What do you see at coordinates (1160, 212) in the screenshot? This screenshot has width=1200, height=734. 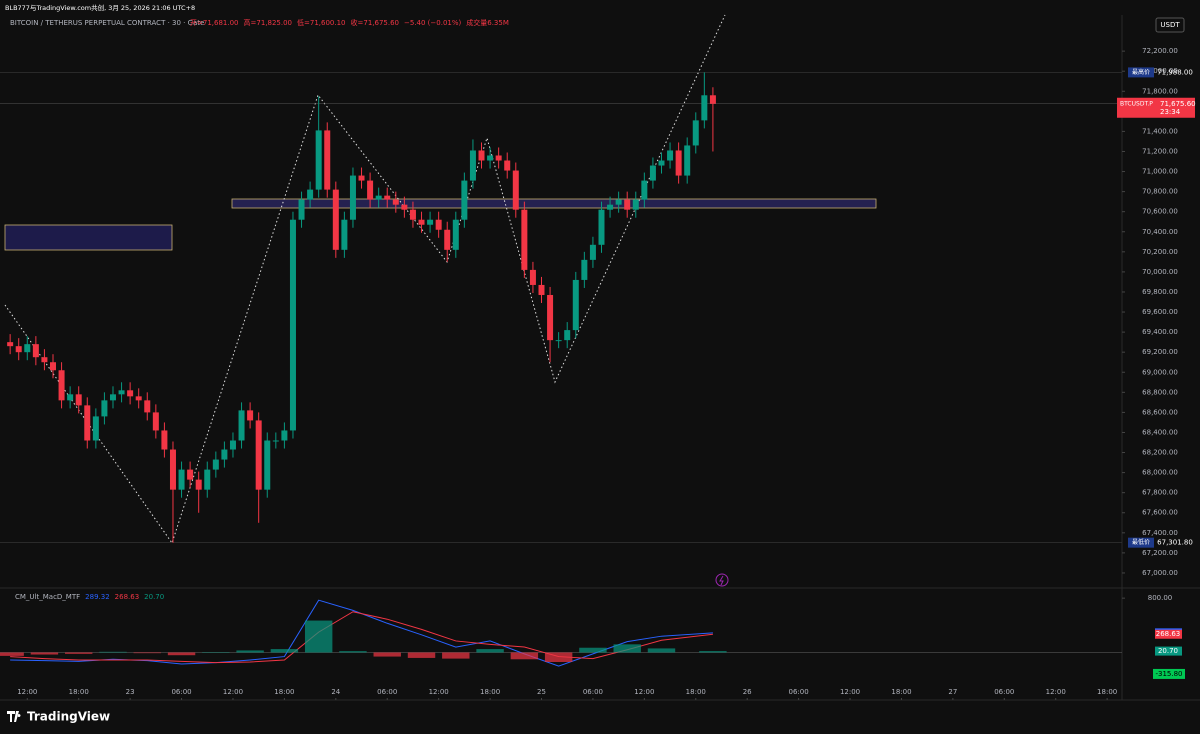 I see `y-tick-label: 70,600.00` at bounding box center [1160, 212].